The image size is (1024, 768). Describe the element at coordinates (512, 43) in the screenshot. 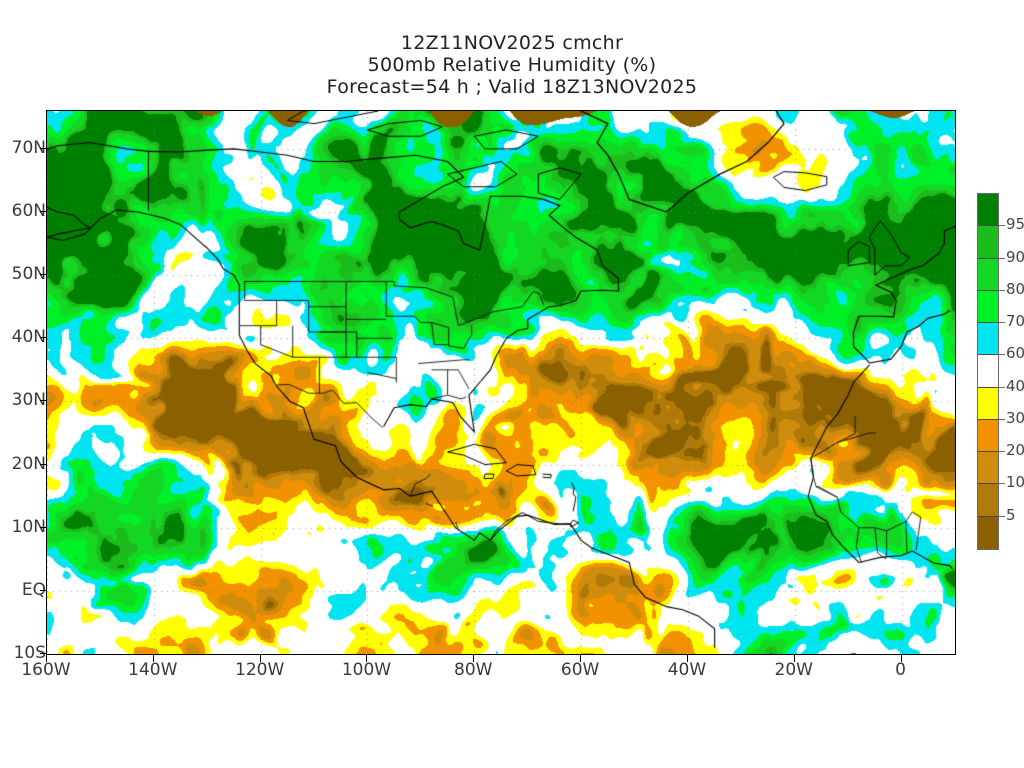

I see `title-line-1: 12Z11NOV2025 cmchr` at that location.